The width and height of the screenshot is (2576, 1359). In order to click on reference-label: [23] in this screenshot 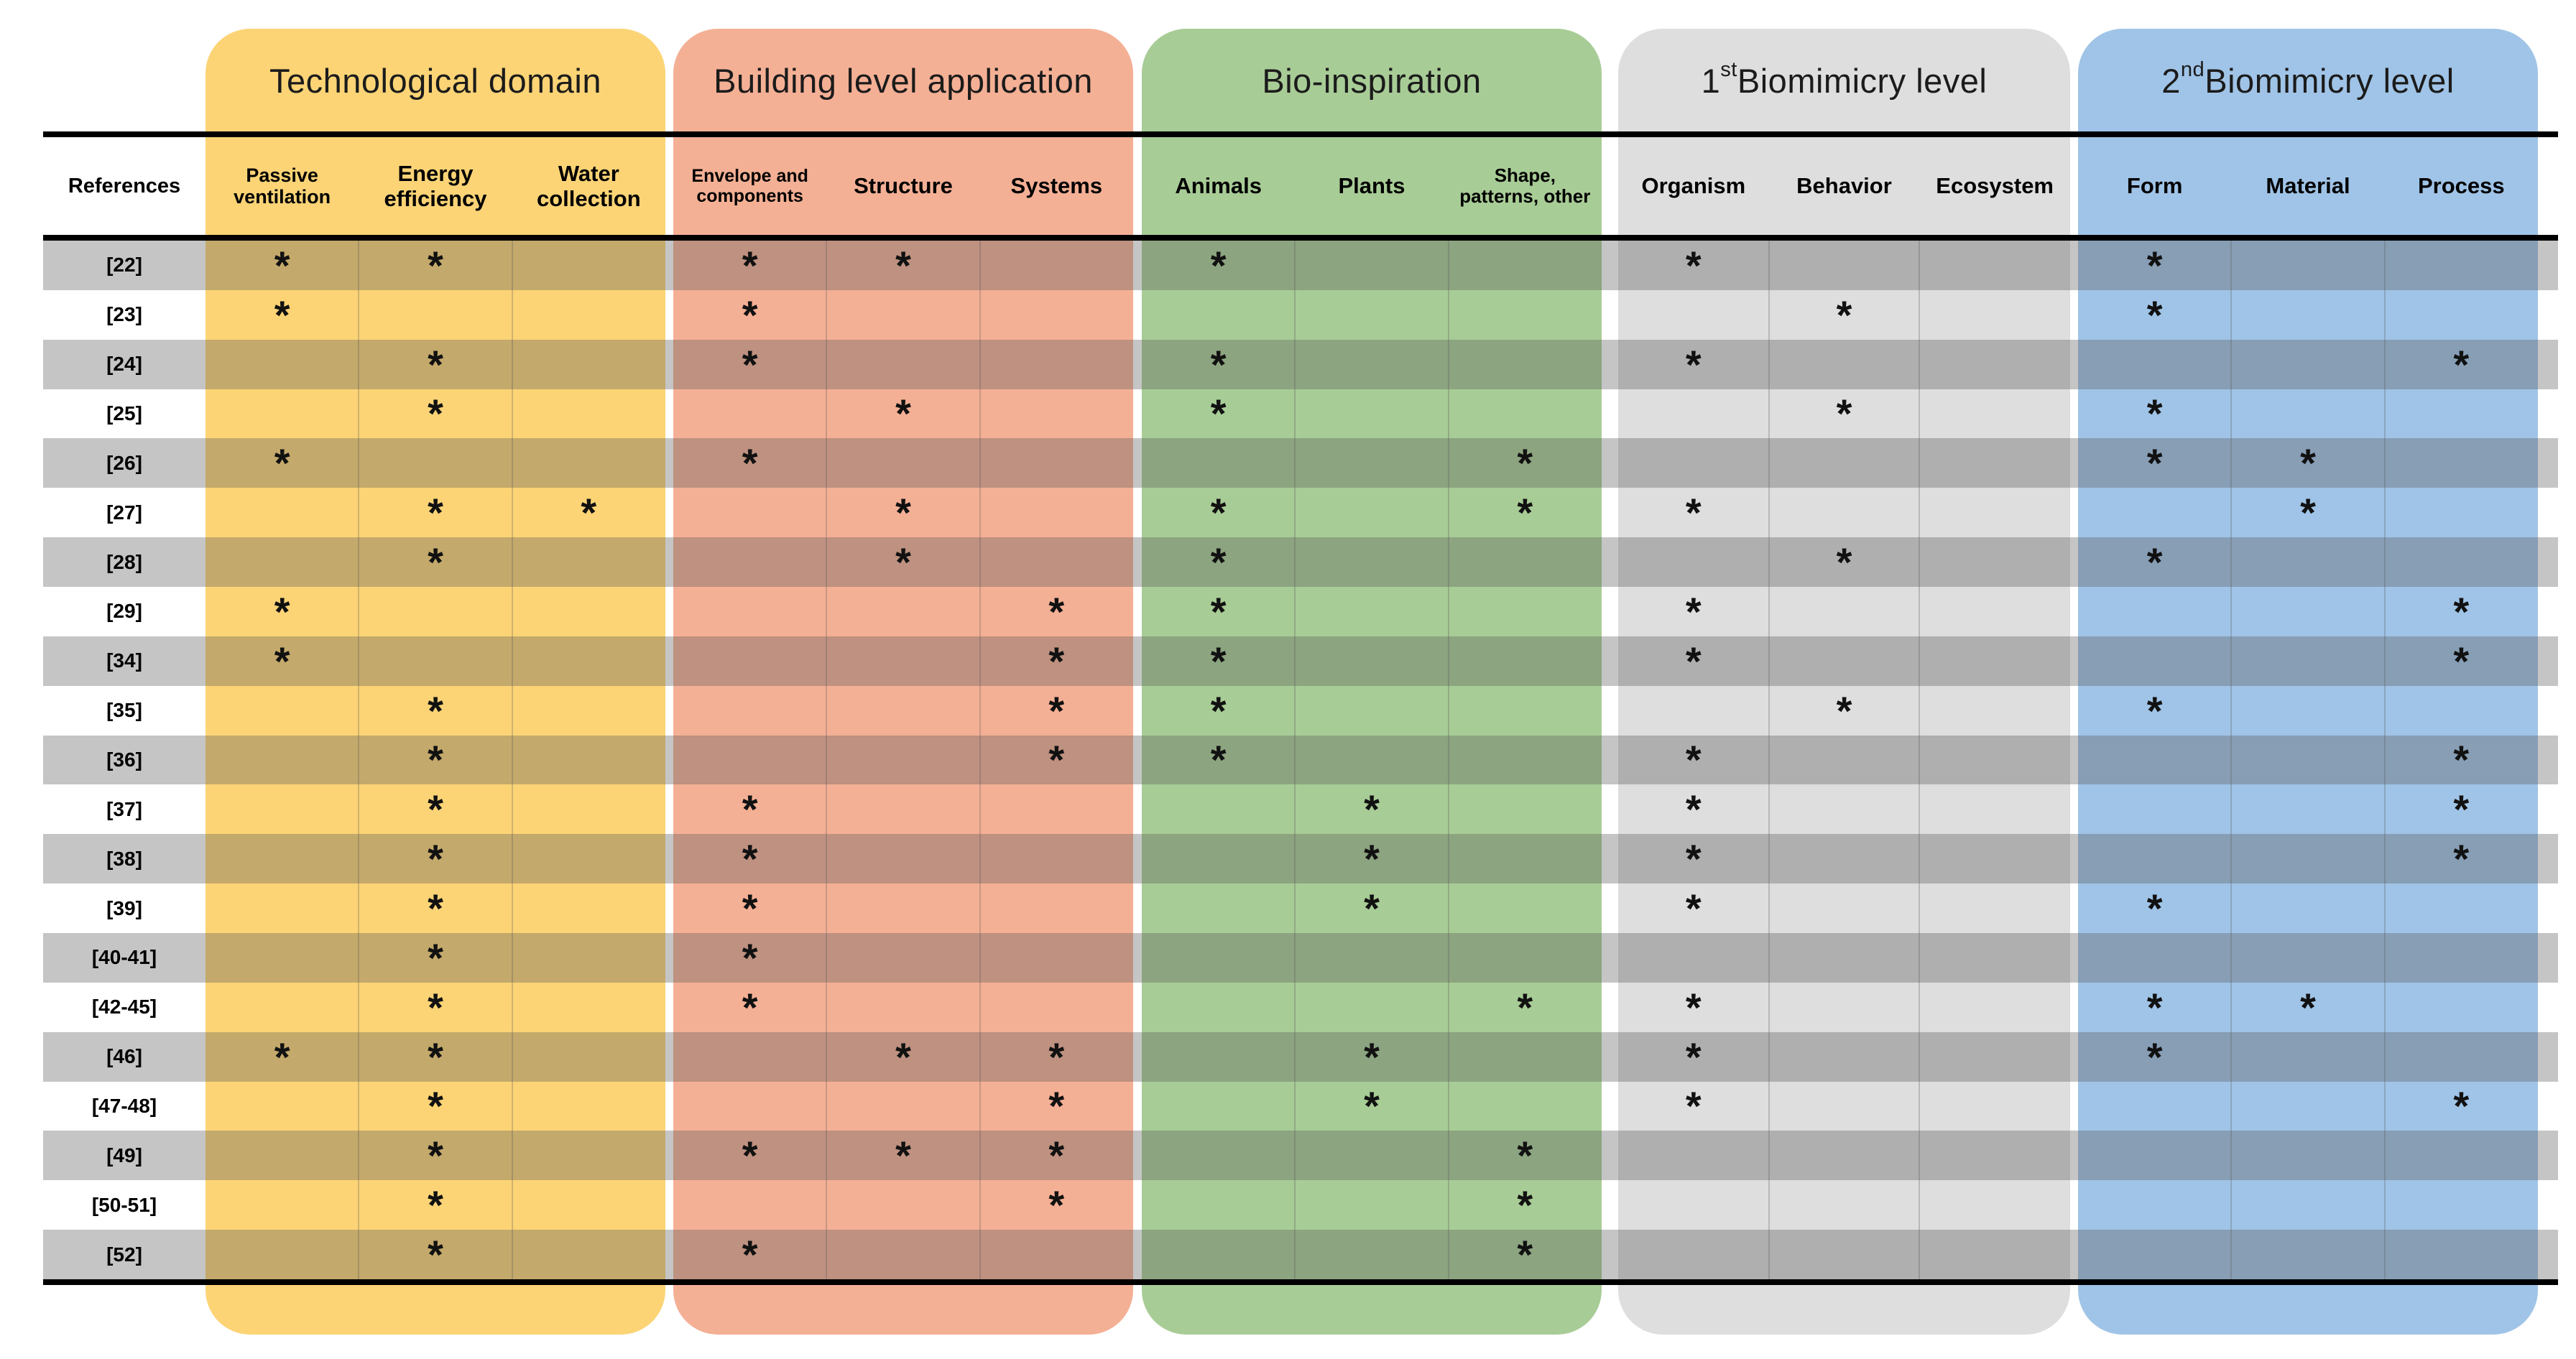, I will do `click(124, 314)`.